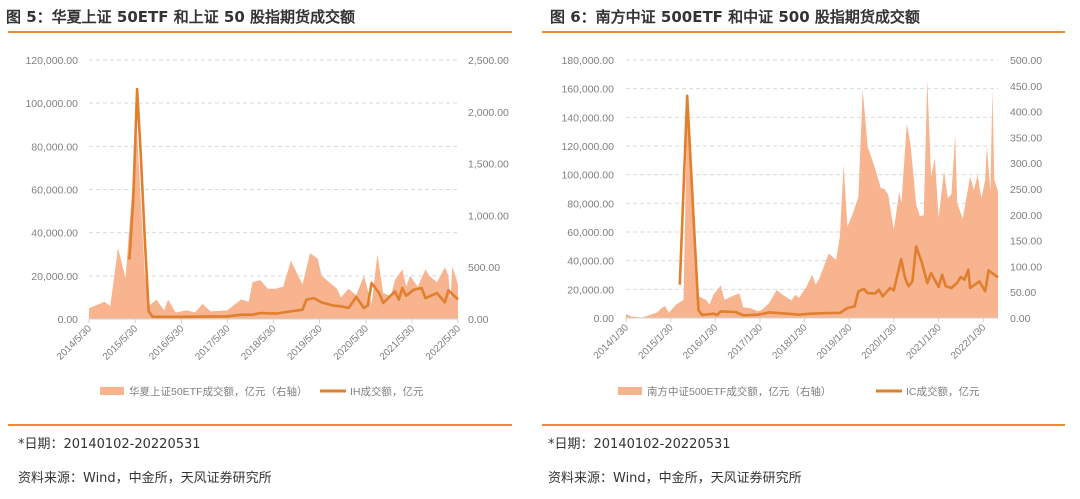 The image size is (1080, 499). What do you see at coordinates (943, 391) in the screenshot?
I see `legend-line-label: IC成交额，亿元` at bounding box center [943, 391].